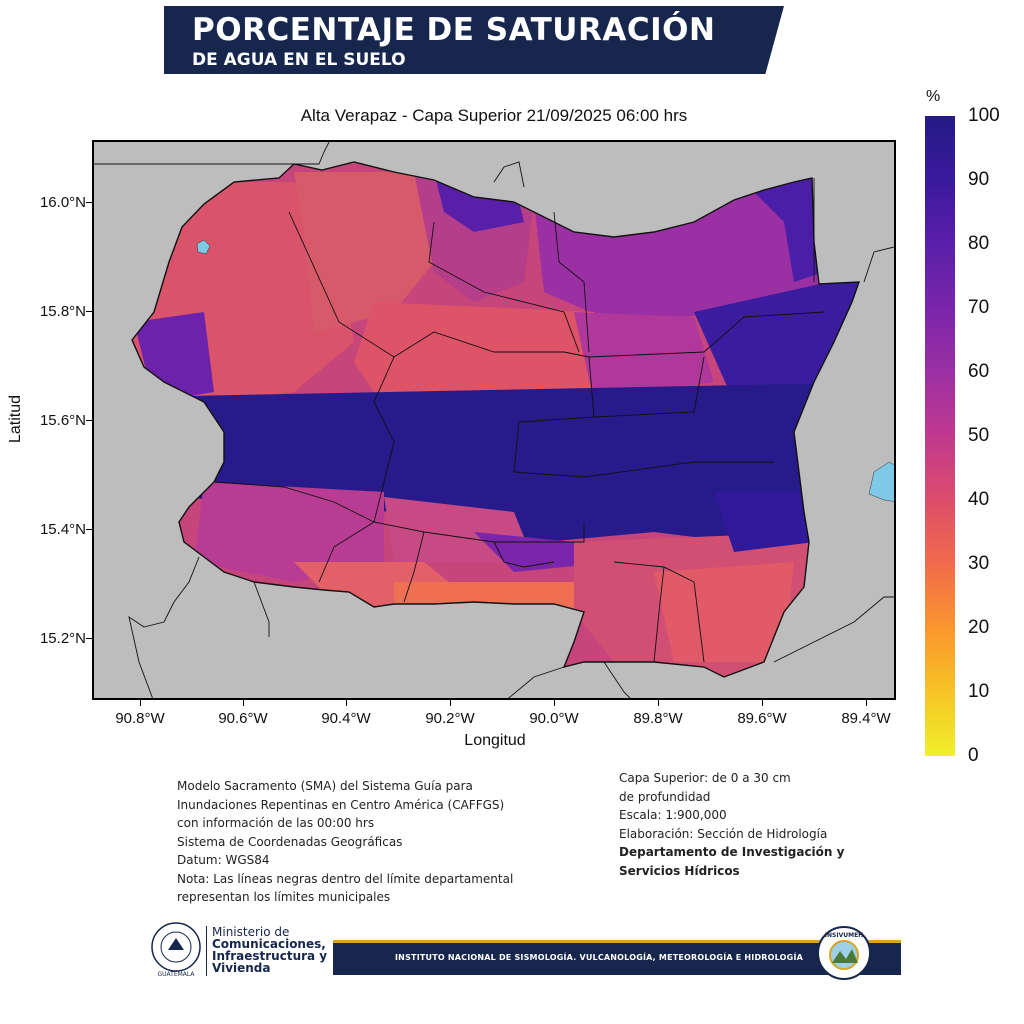  What do you see at coordinates (979, 371) in the screenshot?
I see `colorbar-label: 60` at bounding box center [979, 371].